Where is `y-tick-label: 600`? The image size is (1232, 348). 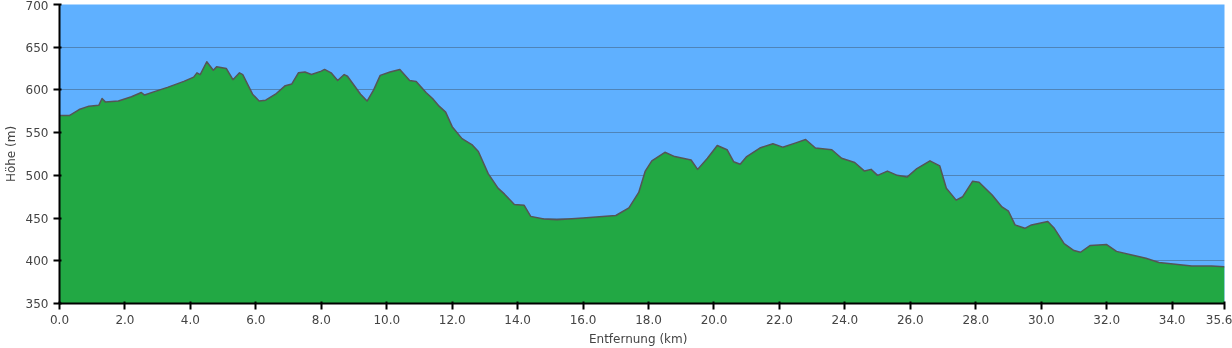
y-tick-label: 600 is located at coordinates (37, 90).